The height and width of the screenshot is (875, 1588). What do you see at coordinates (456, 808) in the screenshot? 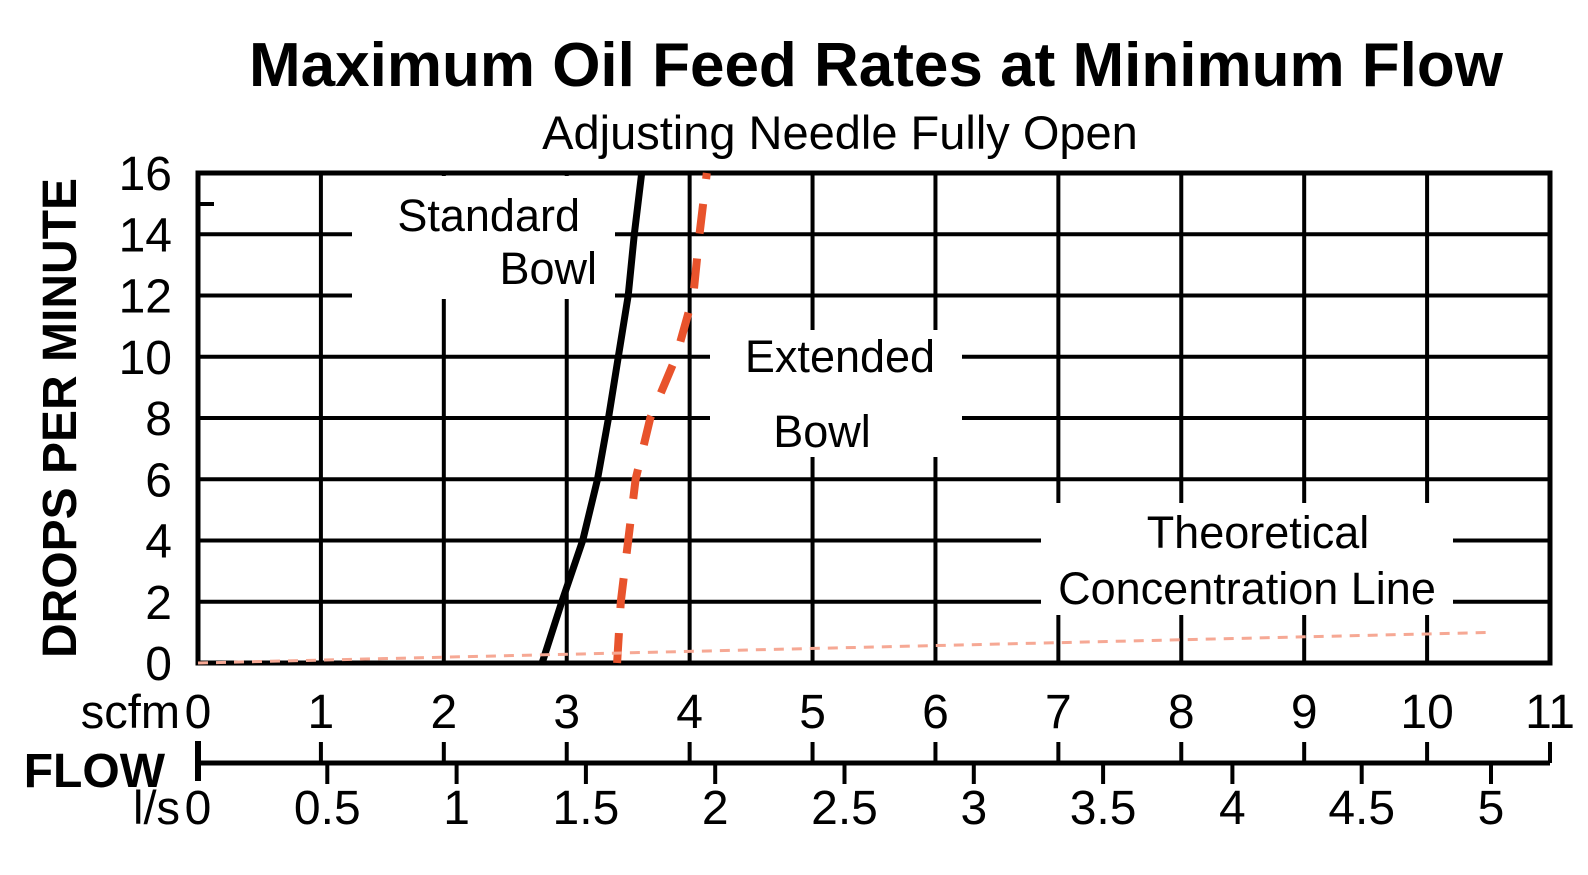
I see `ls-tick-label: 1` at bounding box center [456, 808].